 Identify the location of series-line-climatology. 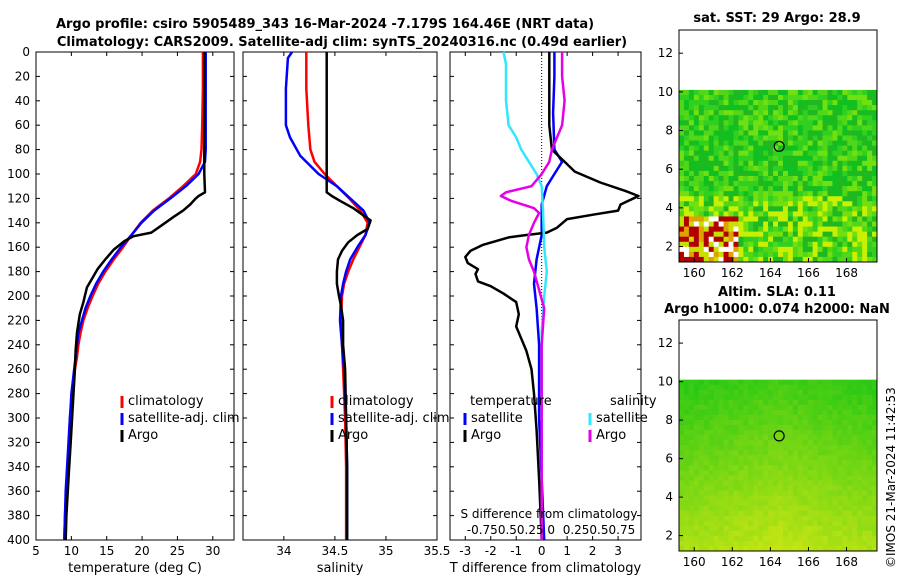
(337, 296).